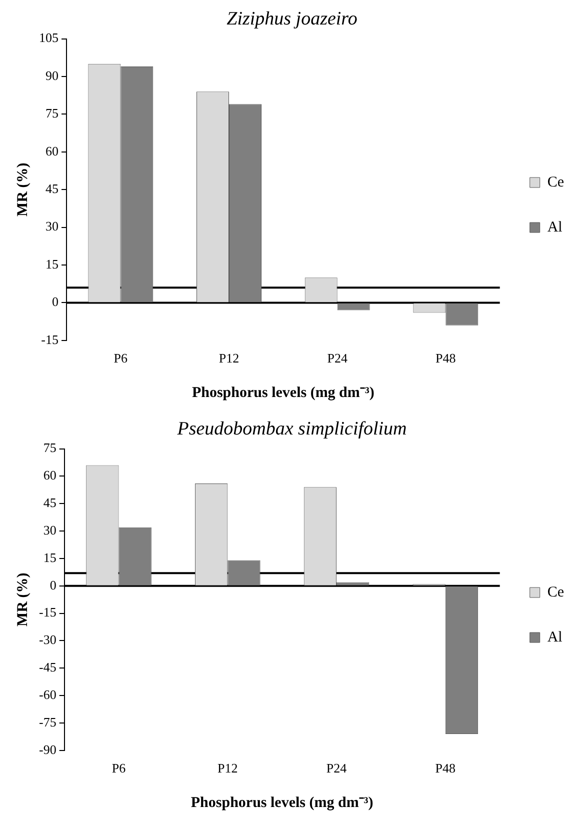  What do you see at coordinates (47, 749) in the screenshot?
I see `y-tick-label: -90` at bounding box center [47, 749].